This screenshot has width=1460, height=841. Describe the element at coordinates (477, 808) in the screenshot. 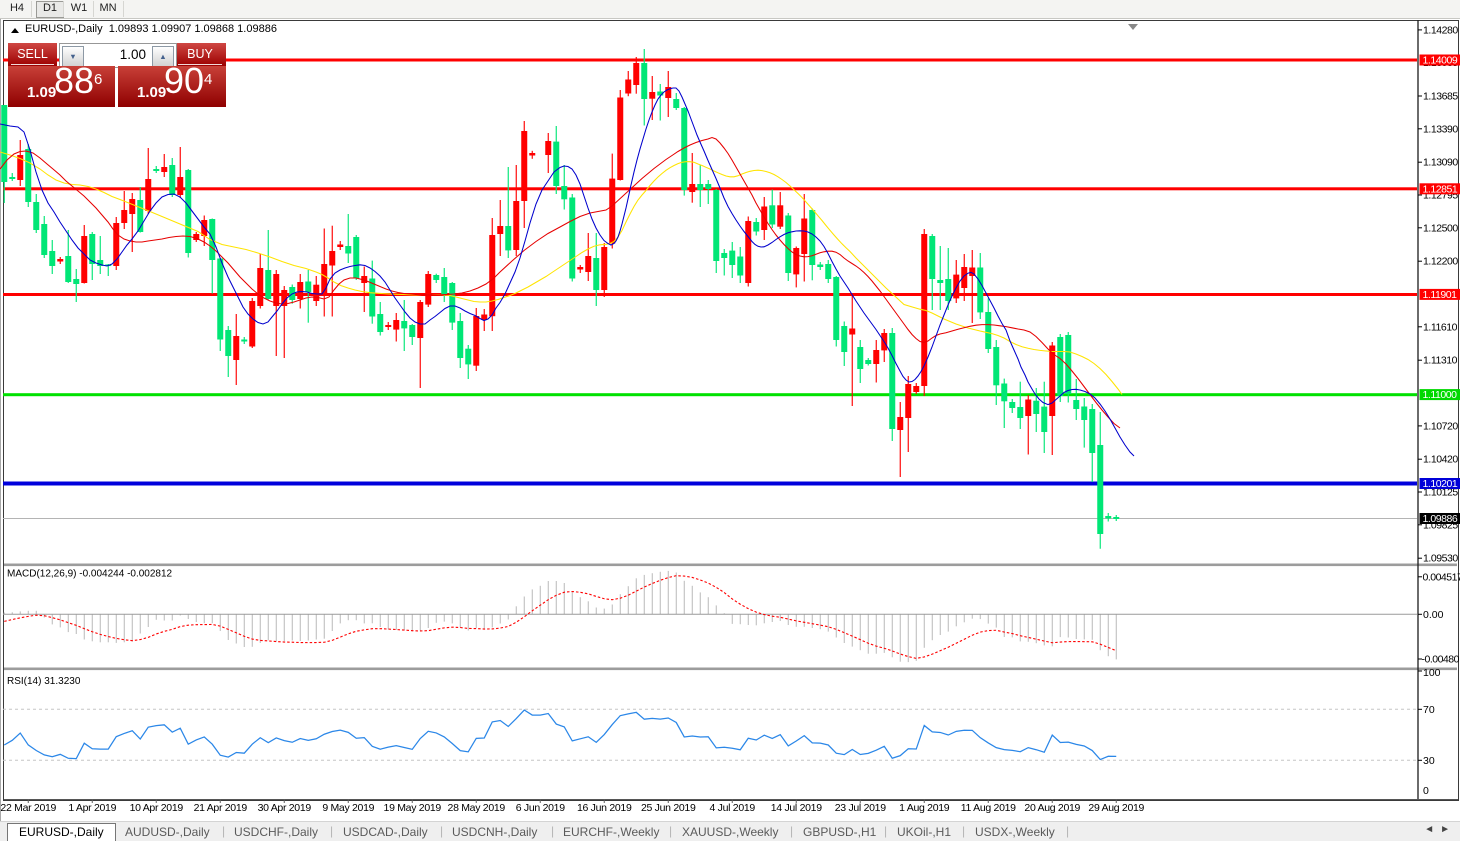

I see `svg-text: 28 May 2019` at that location.